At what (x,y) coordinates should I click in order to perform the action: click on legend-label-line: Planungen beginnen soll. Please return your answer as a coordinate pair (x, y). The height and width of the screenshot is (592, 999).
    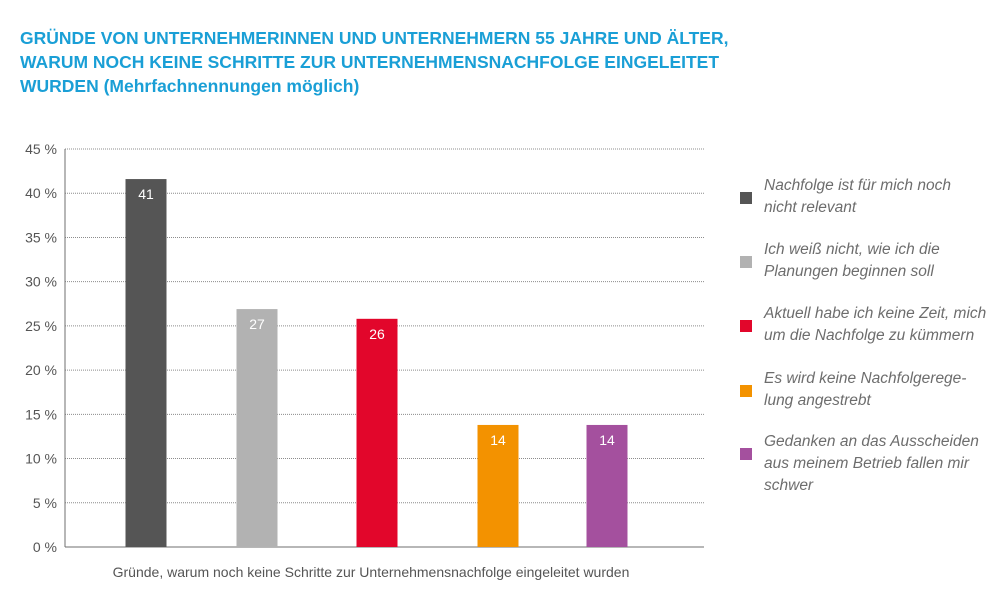
    Looking at the image, I should click on (849, 271).